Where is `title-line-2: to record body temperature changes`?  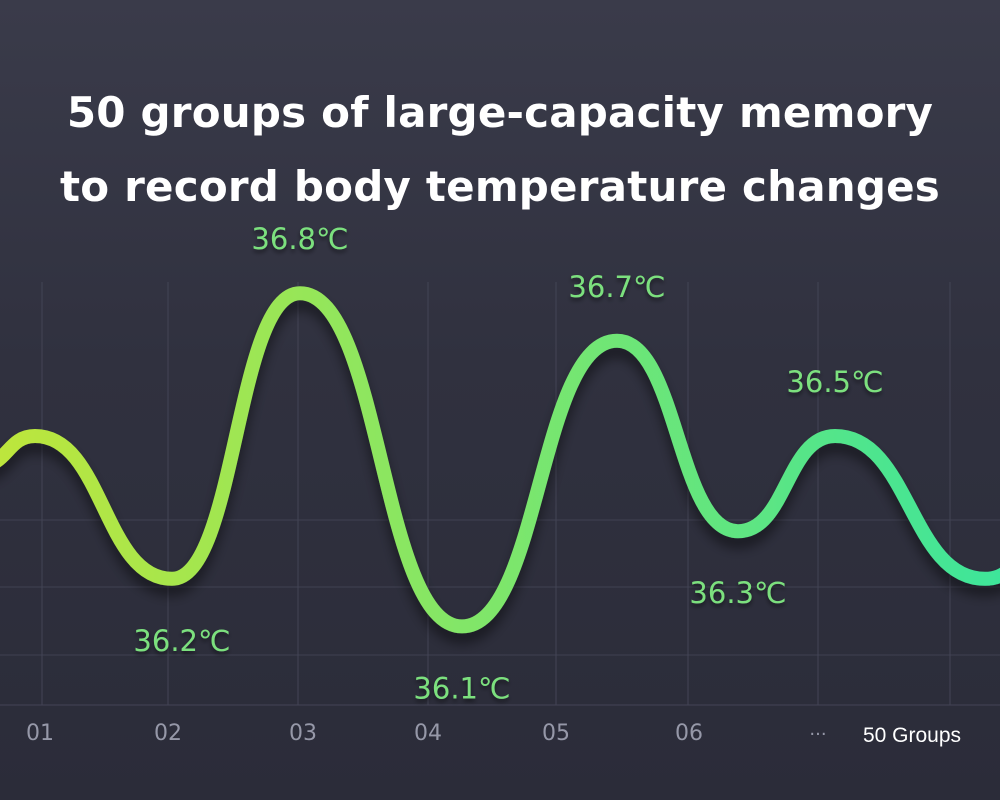 title-line-2: to record body temperature changes is located at coordinates (499, 186).